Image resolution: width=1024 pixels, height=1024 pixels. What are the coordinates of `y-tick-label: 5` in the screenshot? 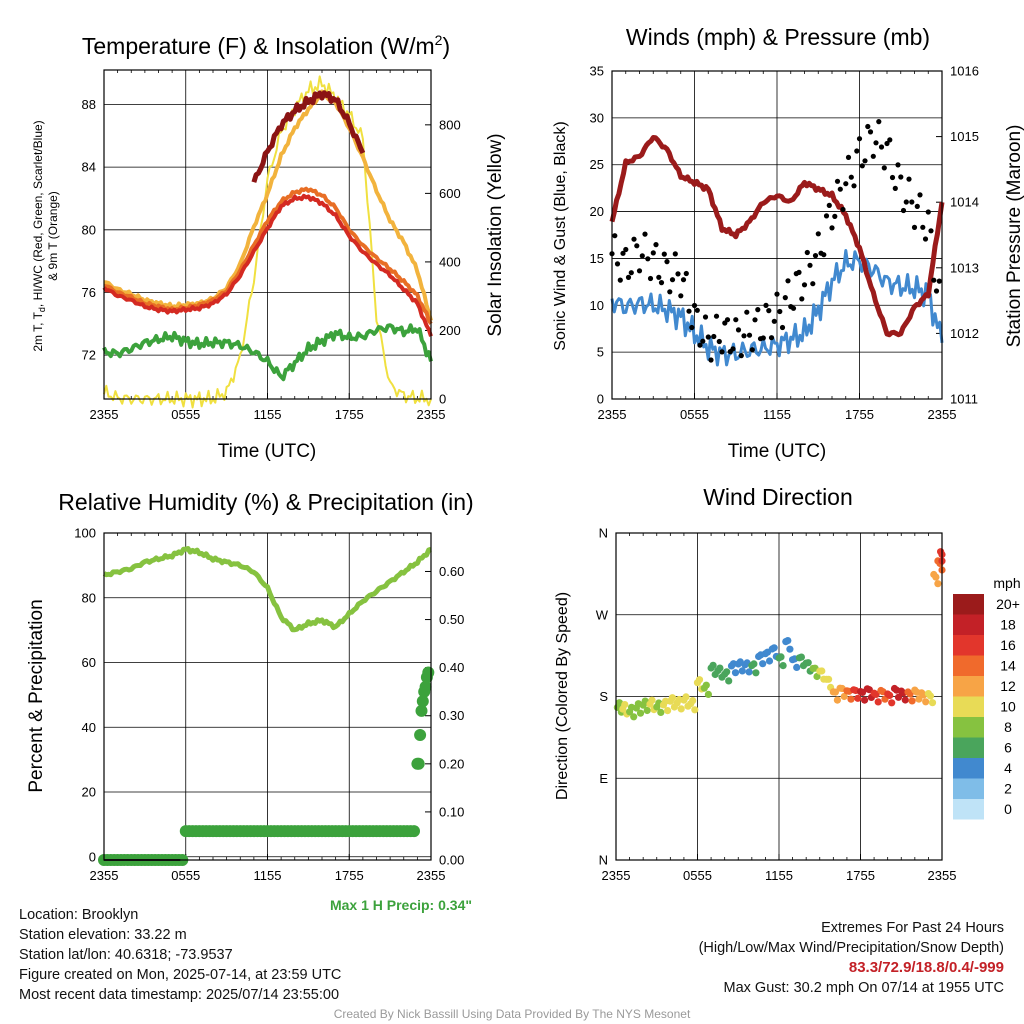 It's located at (600, 352).